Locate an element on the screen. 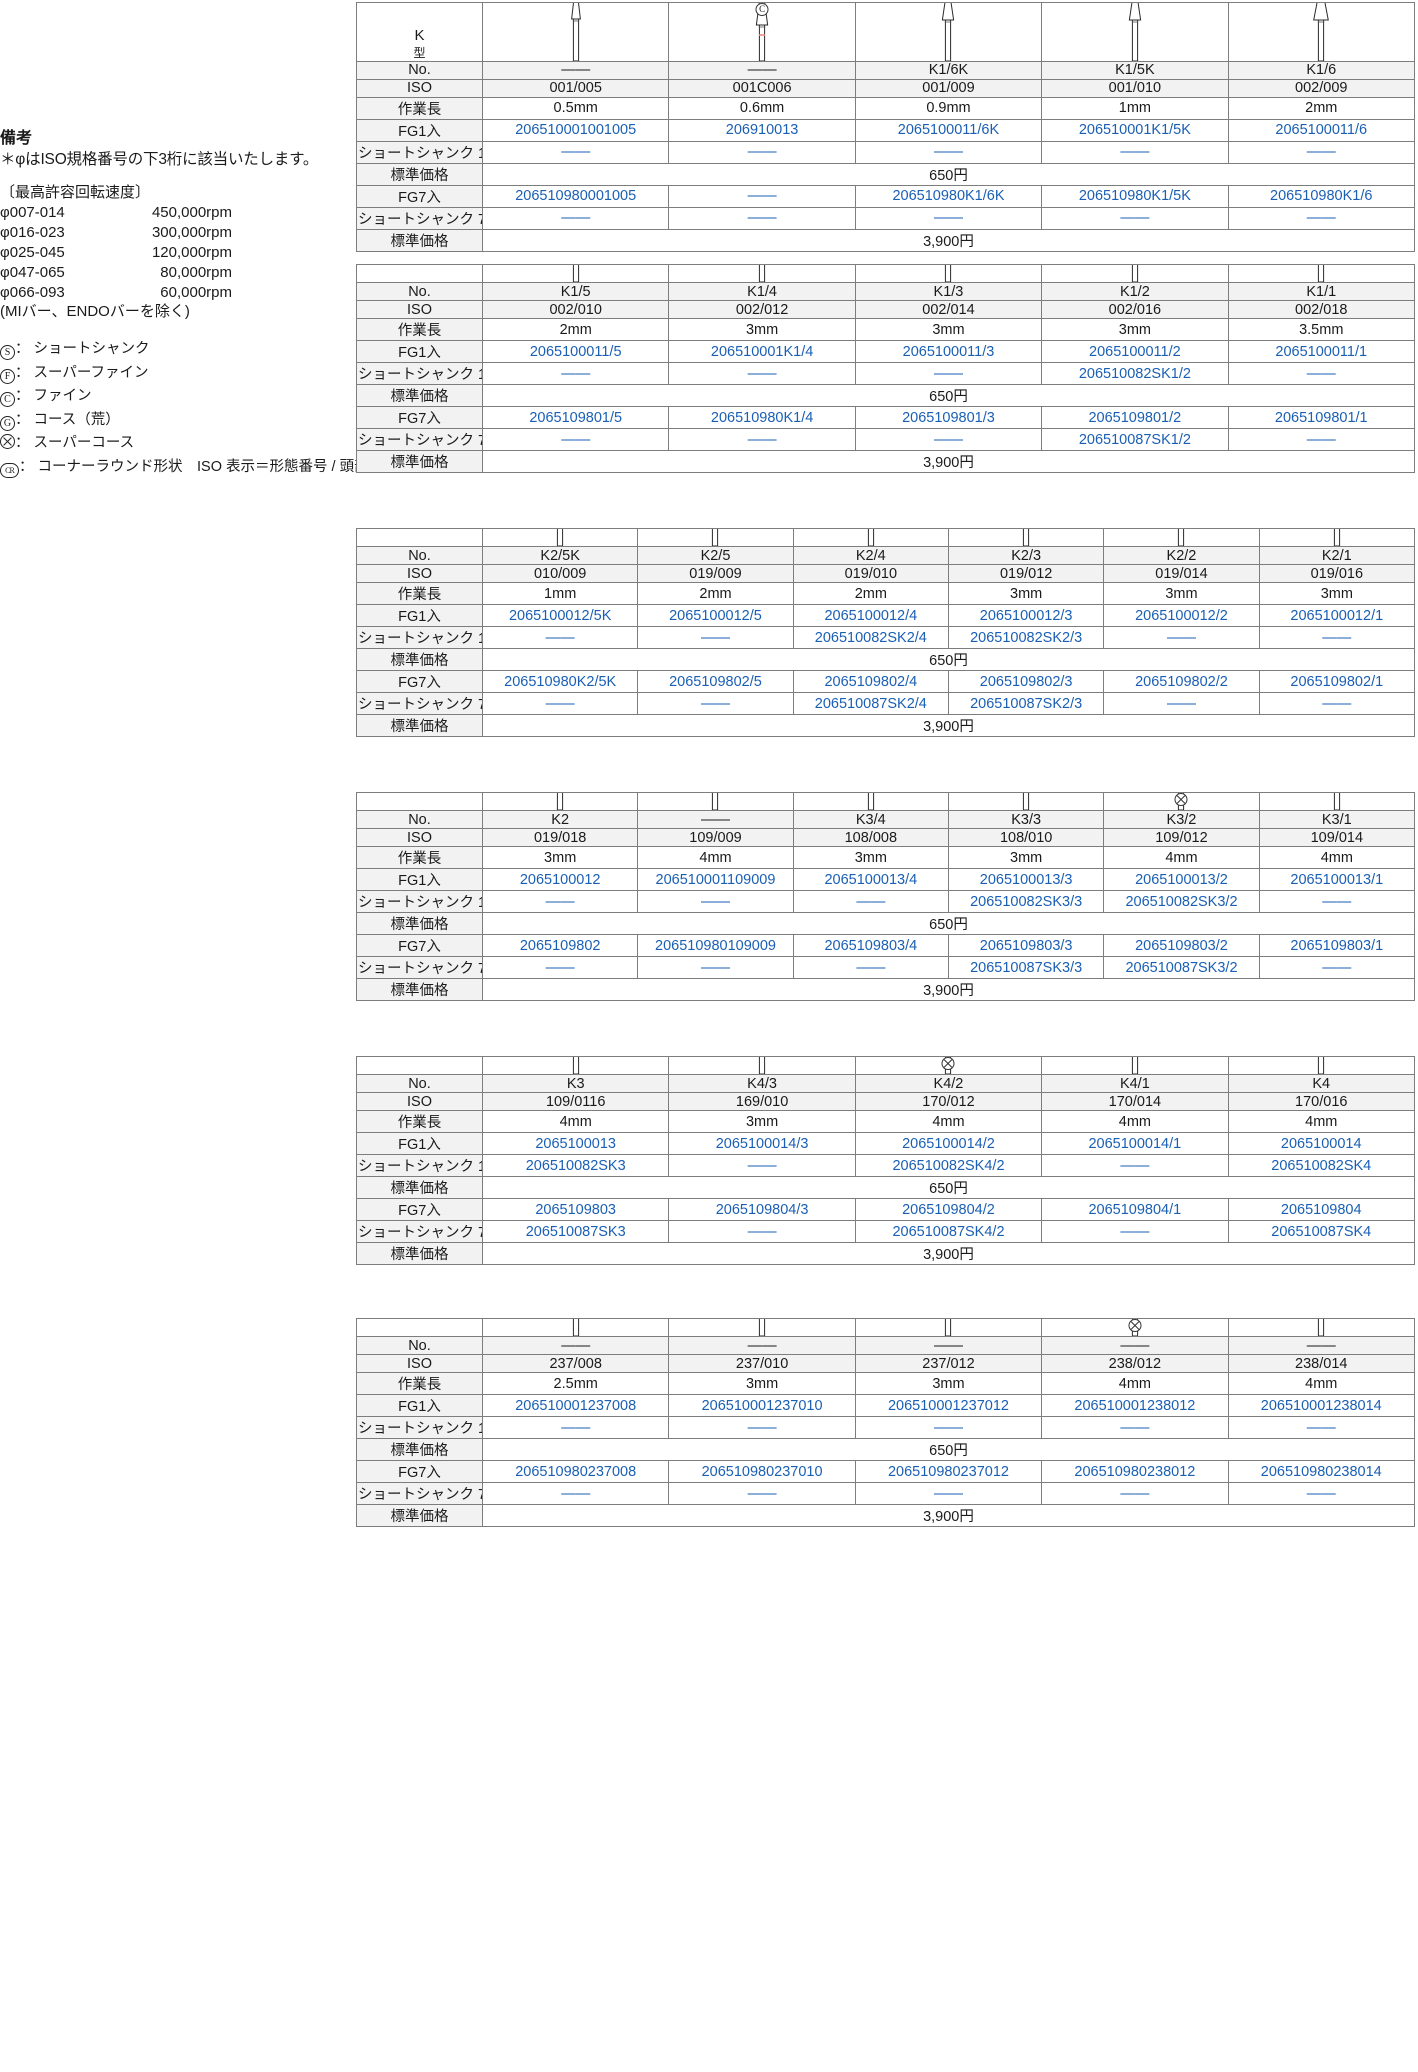 The height and width of the screenshot is (2072, 1418). cell-short-shank-1-code: 206510082SK2/4 is located at coordinates (870, 637).